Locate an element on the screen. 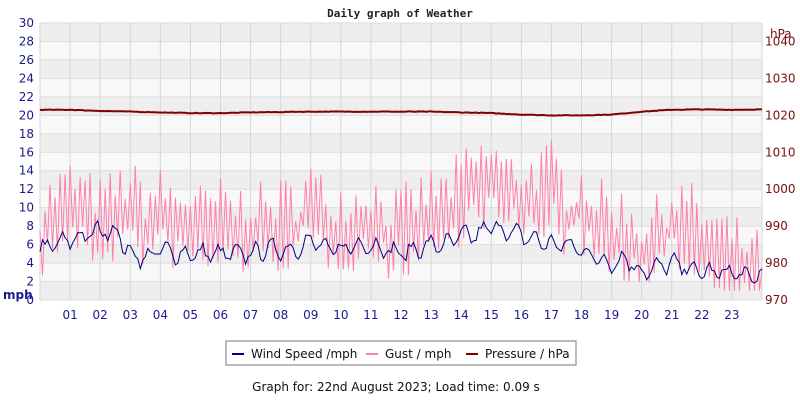  left-axis-unit: mph is located at coordinates (18, 295).